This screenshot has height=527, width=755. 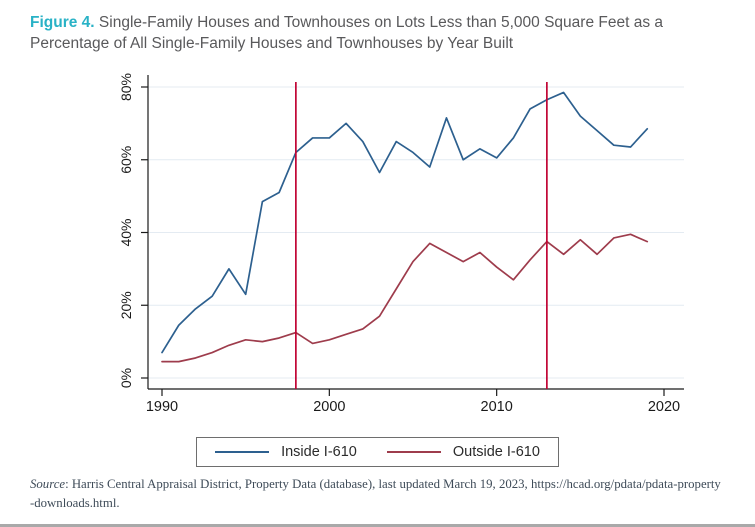 What do you see at coordinates (329, 407) in the screenshot?
I see `x-tick-label-2000: 2000` at bounding box center [329, 407].